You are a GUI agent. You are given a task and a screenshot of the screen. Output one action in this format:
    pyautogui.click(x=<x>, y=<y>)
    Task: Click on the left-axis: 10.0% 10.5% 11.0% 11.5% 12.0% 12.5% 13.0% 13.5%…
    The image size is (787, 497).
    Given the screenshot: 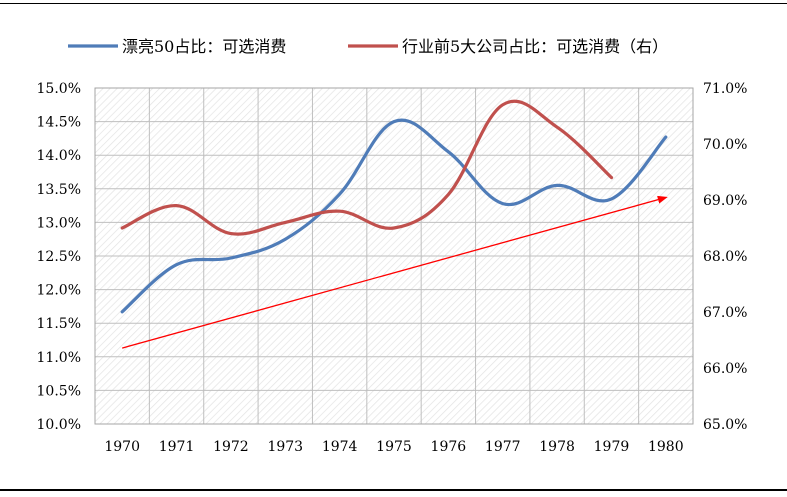 What is the action you would take?
    pyautogui.click(x=59, y=257)
    